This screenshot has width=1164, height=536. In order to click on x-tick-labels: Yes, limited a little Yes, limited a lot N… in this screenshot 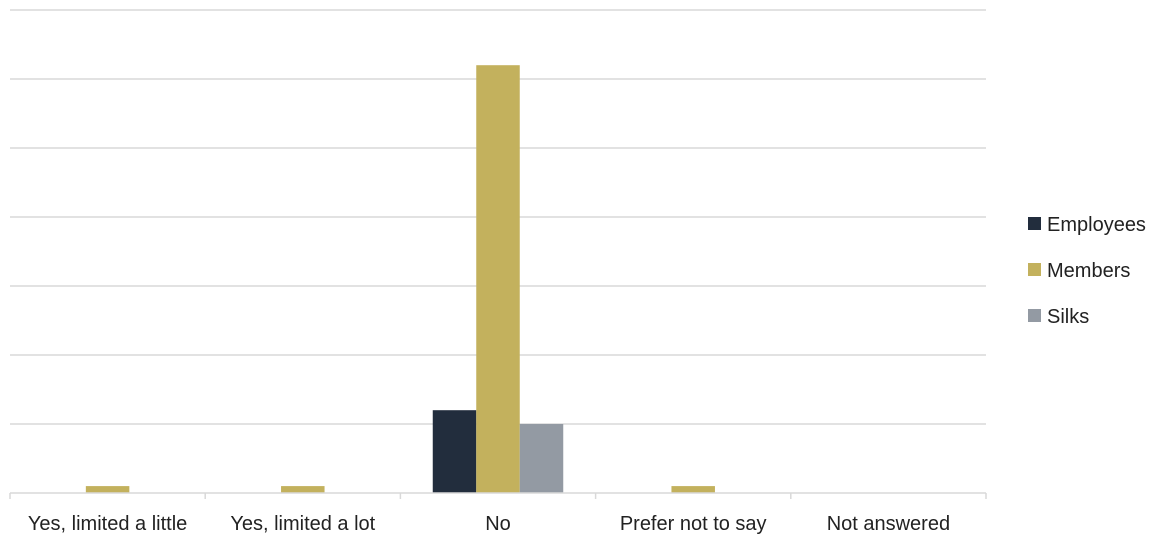, I will do `click(489, 524)`.